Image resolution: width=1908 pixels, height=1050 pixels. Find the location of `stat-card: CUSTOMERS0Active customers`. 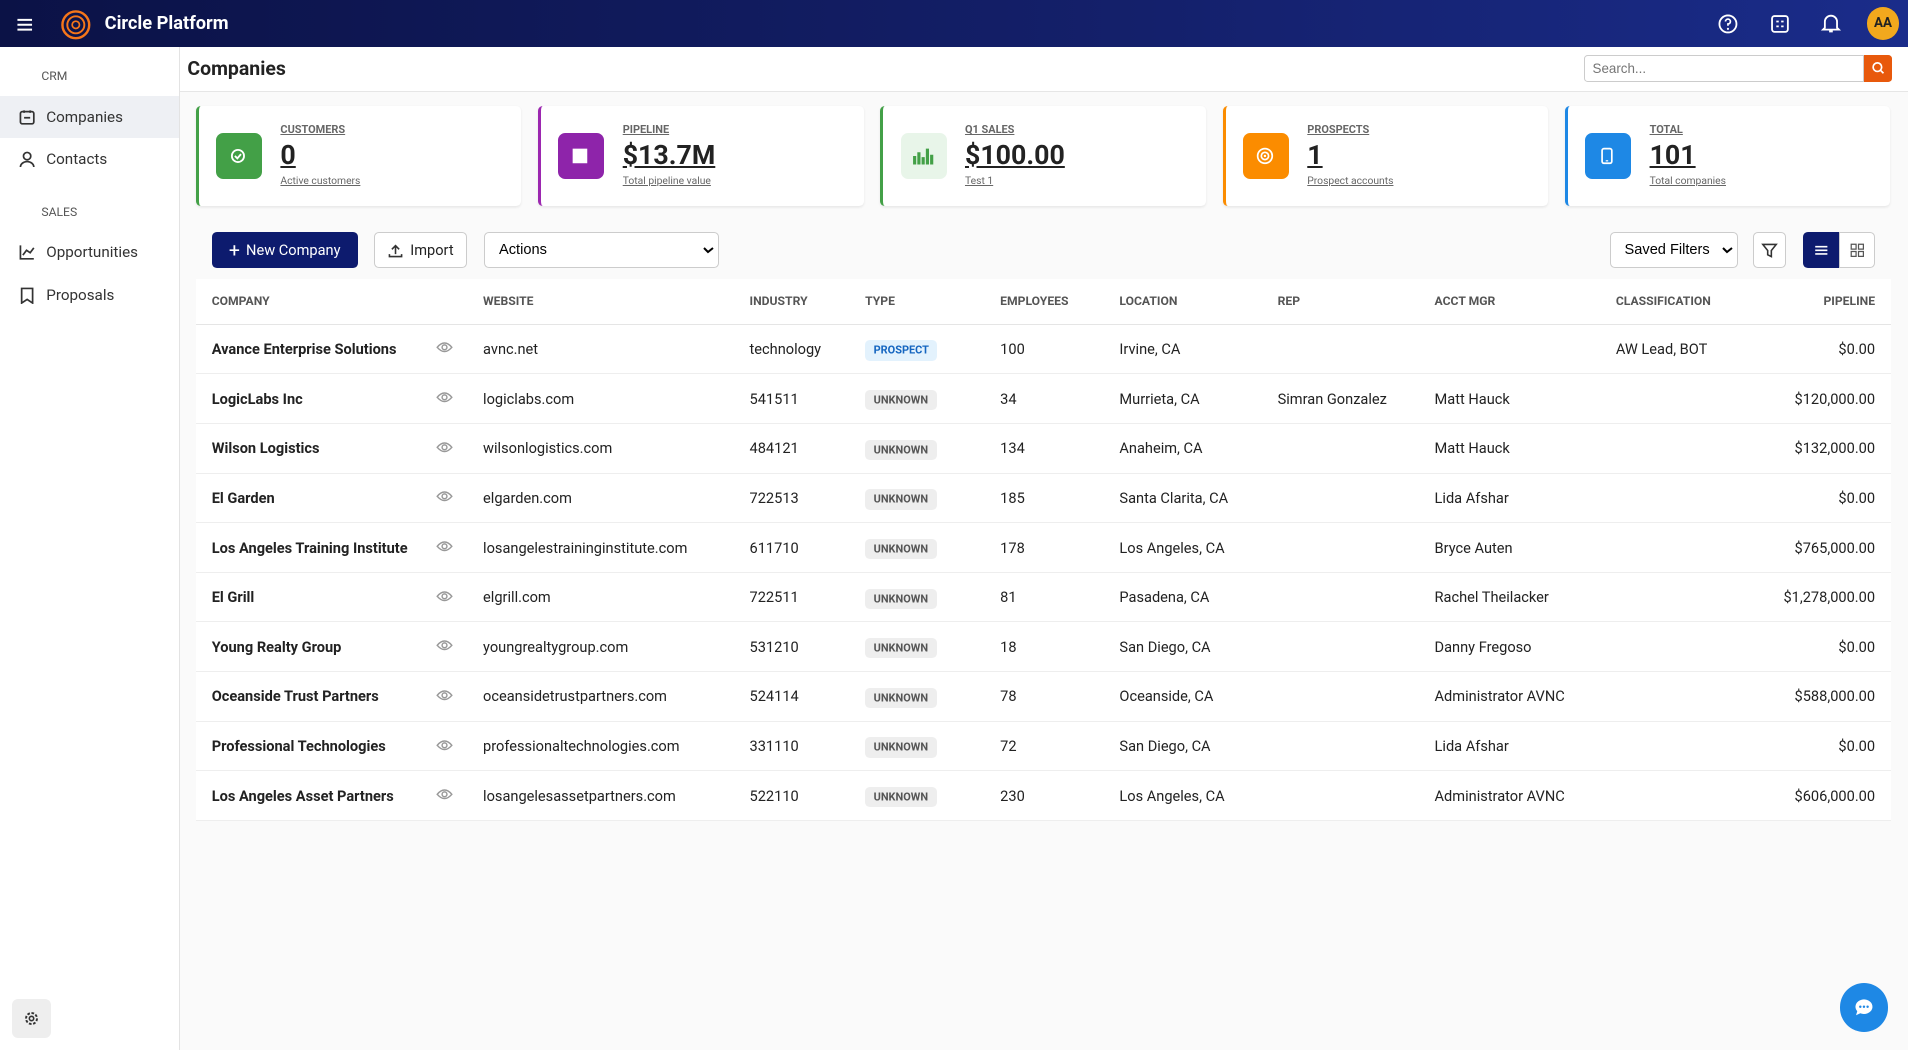

stat-card: CUSTOMERS0Active customers is located at coordinates (358, 156).